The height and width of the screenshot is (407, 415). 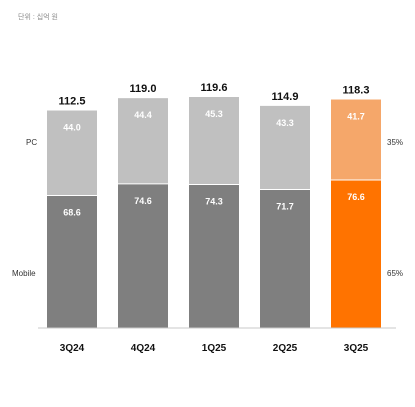 I want to click on bar-mobile-4Q24, so click(x=143, y=255).